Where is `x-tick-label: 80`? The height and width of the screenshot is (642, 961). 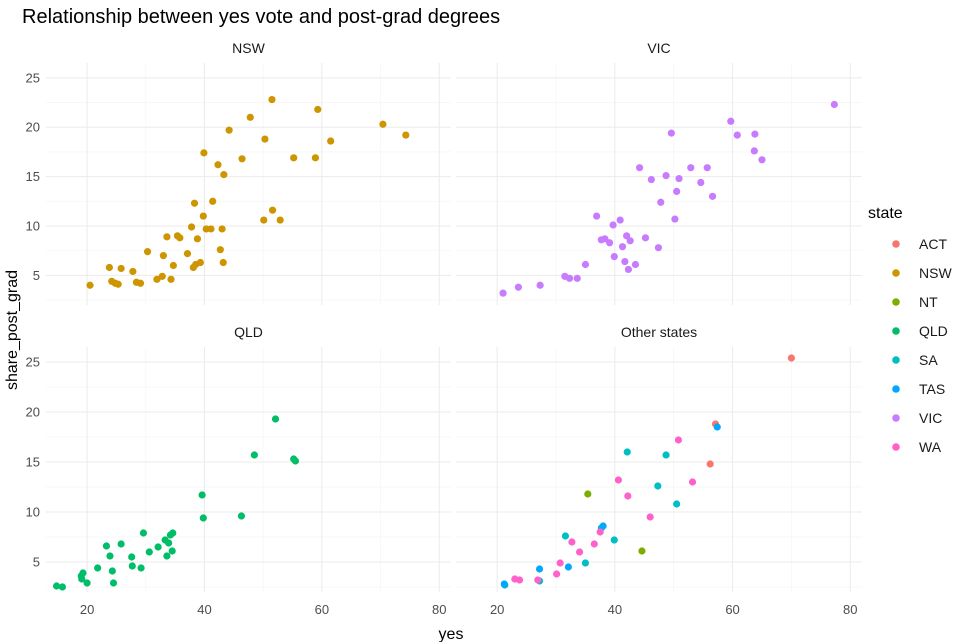
x-tick-label: 80 is located at coordinates (850, 609).